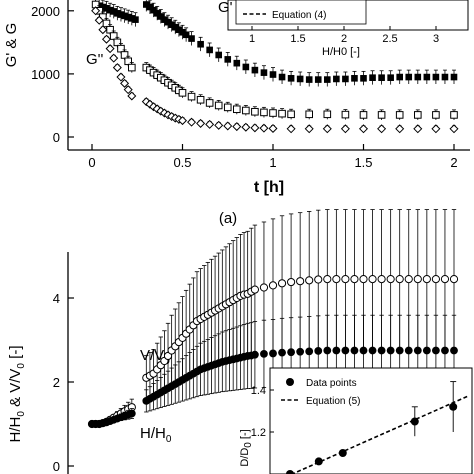 The height and width of the screenshot is (474, 474). Describe the element at coordinates (228, 218) in the screenshot. I see `panel-a-label: (a)` at that location.